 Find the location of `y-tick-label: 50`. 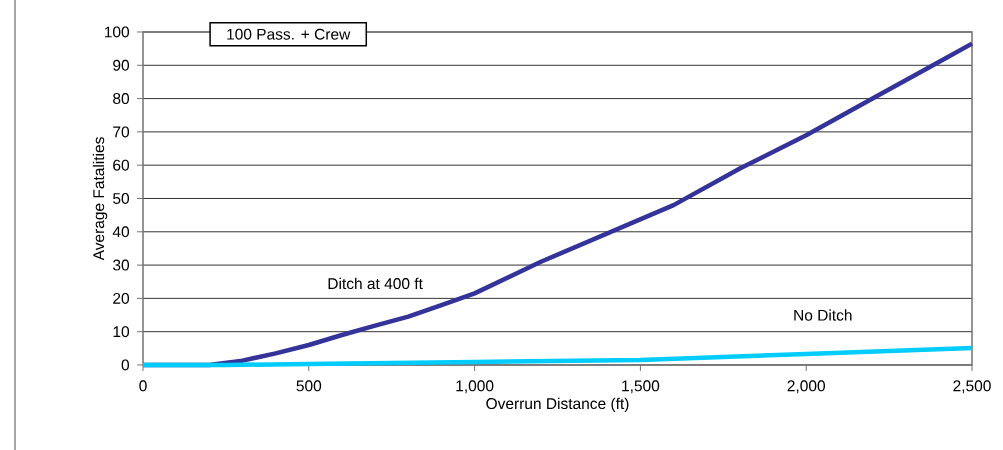

y-tick-label: 50 is located at coordinates (121, 198).